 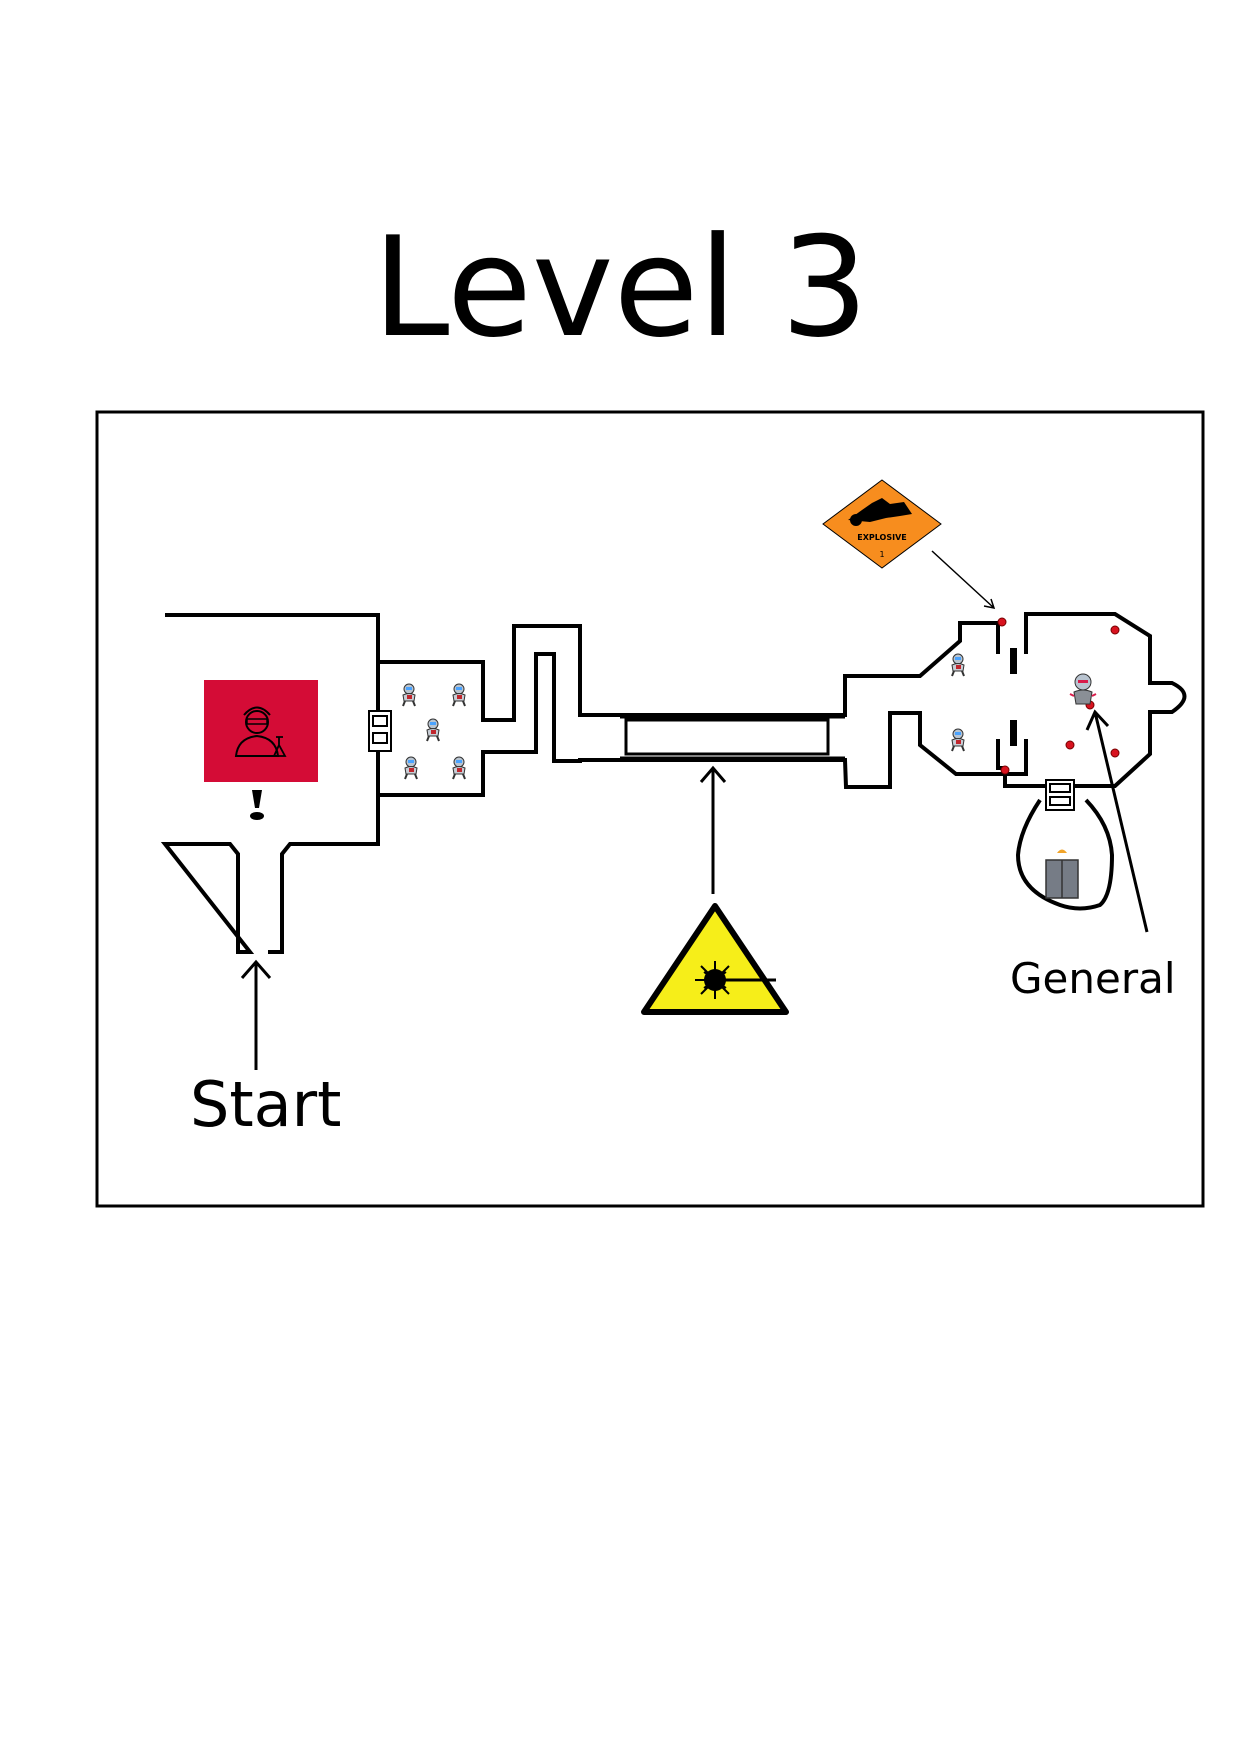 What do you see at coordinates (1117, 821) in the screenshot?
I see `general-arrow` at bounding box center [1117, 821].